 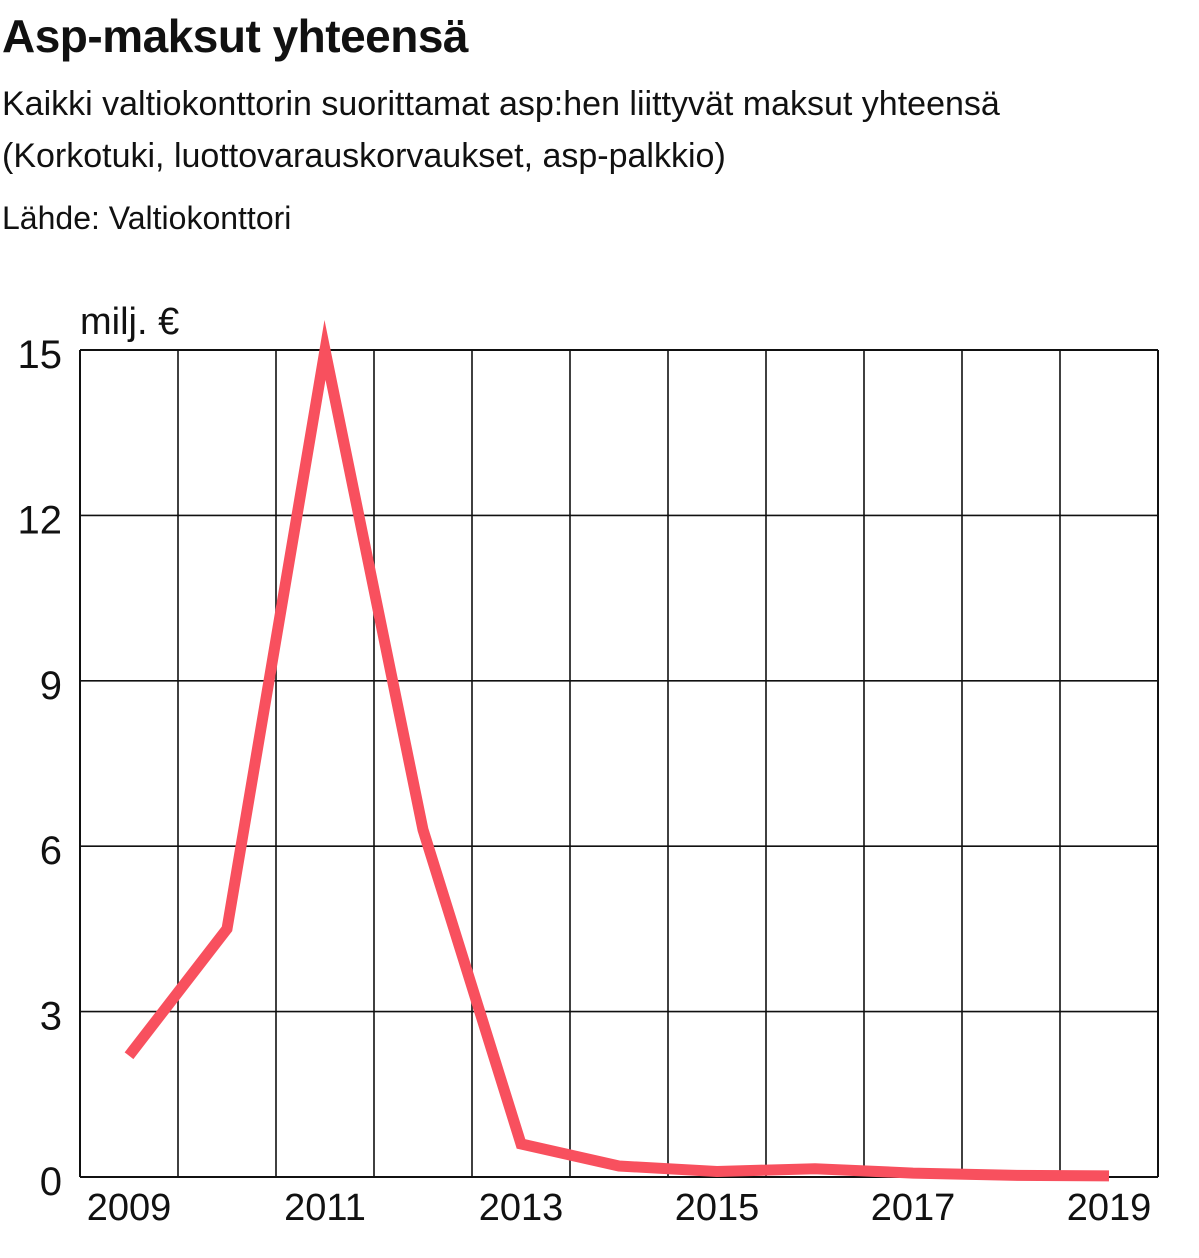 I want to click on y-tick-label: 12, so click(x=40, y=520).